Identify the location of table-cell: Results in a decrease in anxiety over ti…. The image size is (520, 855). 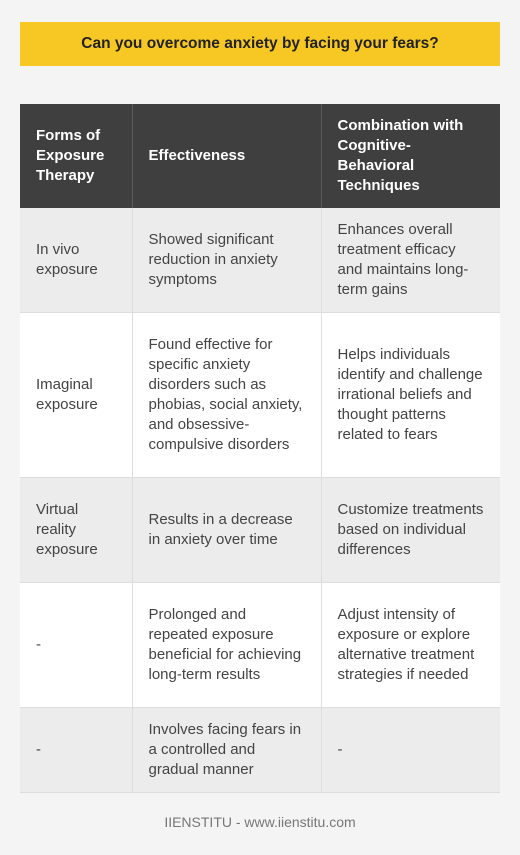
(227, 530).